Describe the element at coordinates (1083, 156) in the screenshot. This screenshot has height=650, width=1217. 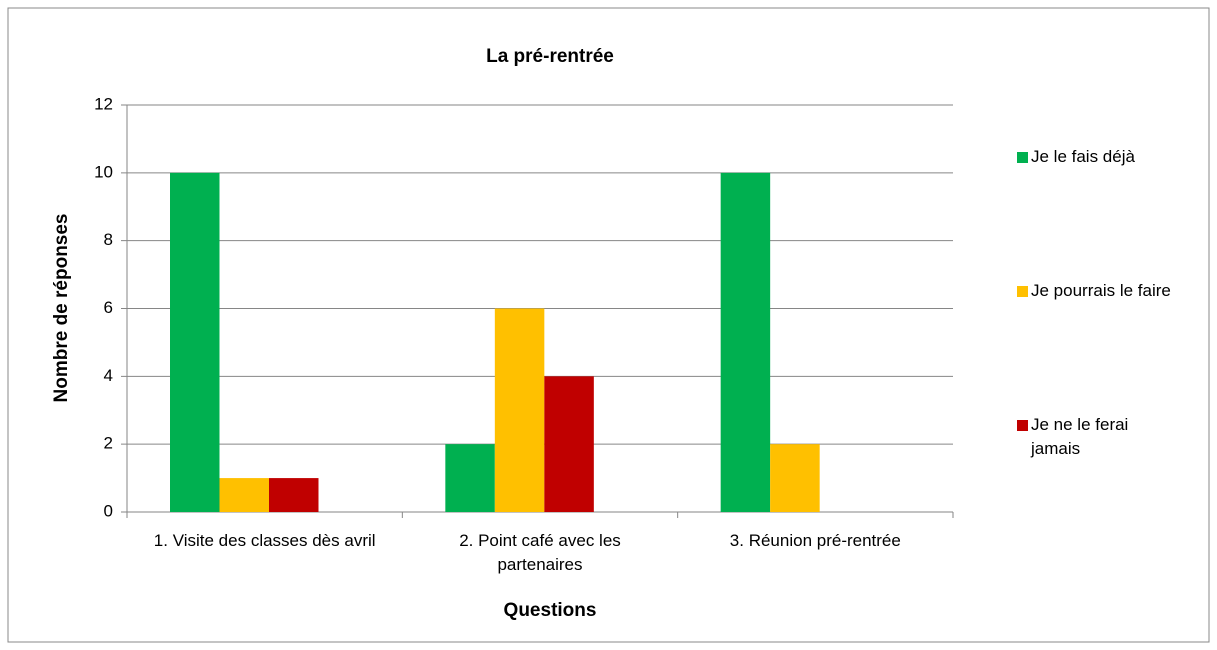
I see `legend-label: Je le fais déjà` at that location.